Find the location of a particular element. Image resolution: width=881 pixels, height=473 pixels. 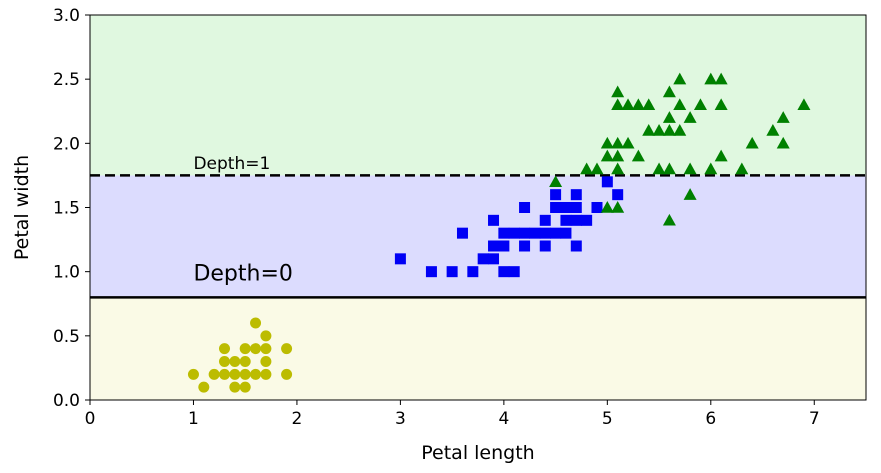

x-tick-label: 6 is located at coordinates (710, 419).